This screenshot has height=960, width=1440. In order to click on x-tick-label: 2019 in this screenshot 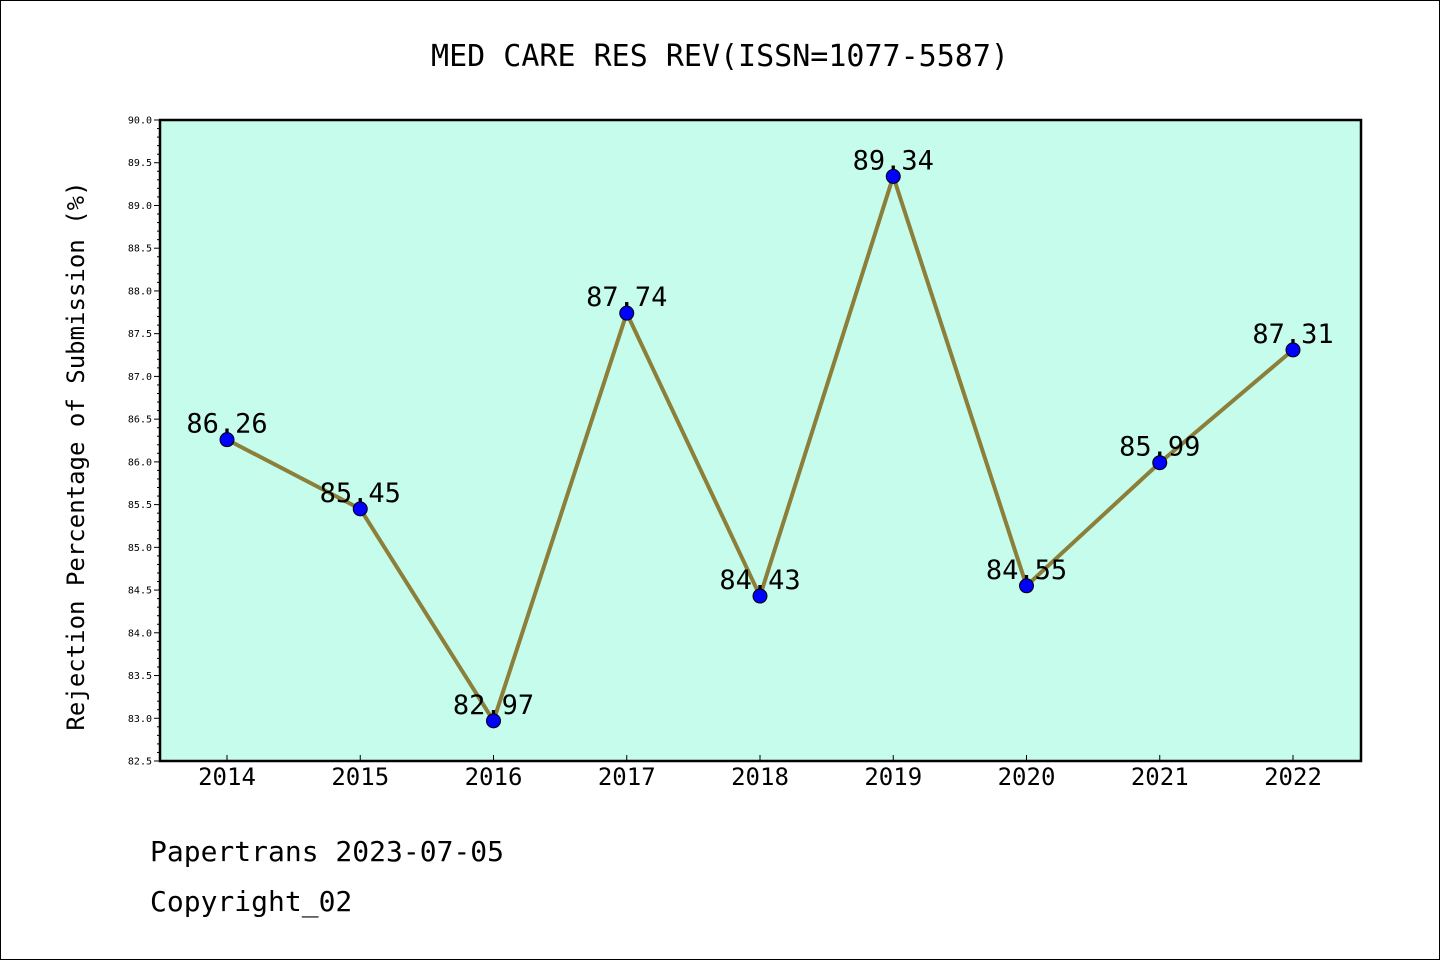, I will do `click(893, 777)`.